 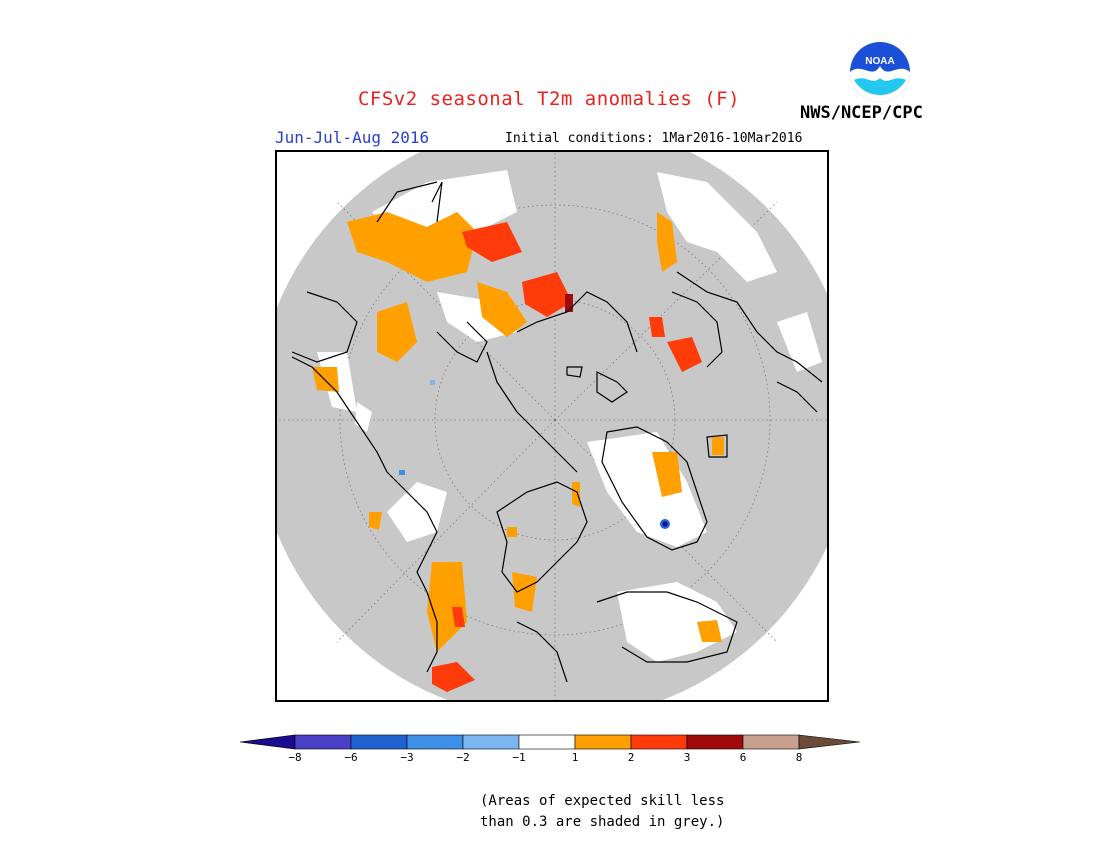 What do you see at coordinates (654, 138) in the screenshot?
I see `initial-conditions: Initial conditions: 1Mar2016-10Mar2016` at bounding box center [654, 138].